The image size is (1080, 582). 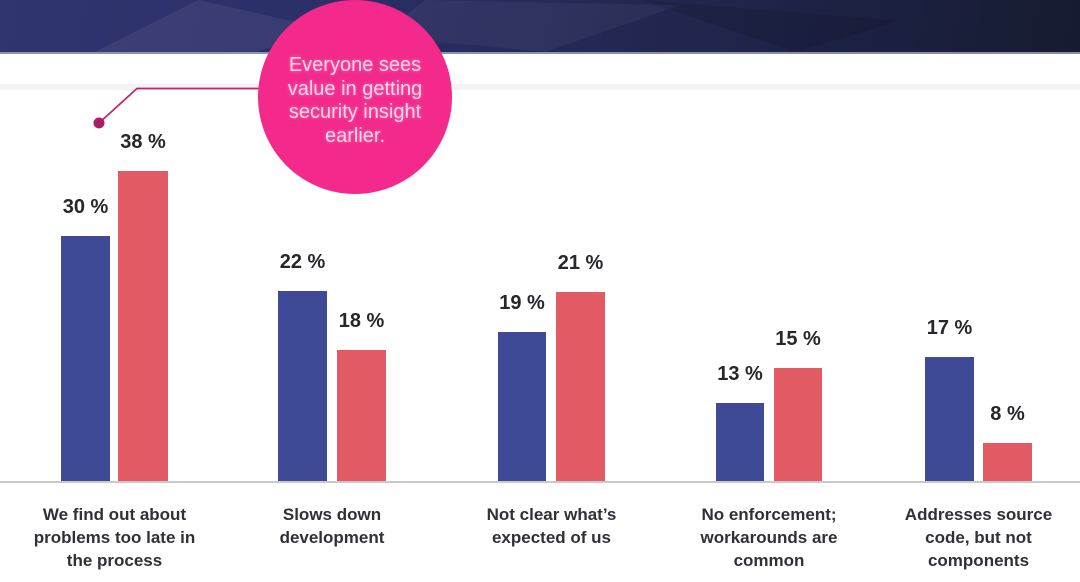 What do you see at coordinates (85, 207) in the screenshot?
I see `value-label-blue-1: 30 %` at bounding box center [85, 207].